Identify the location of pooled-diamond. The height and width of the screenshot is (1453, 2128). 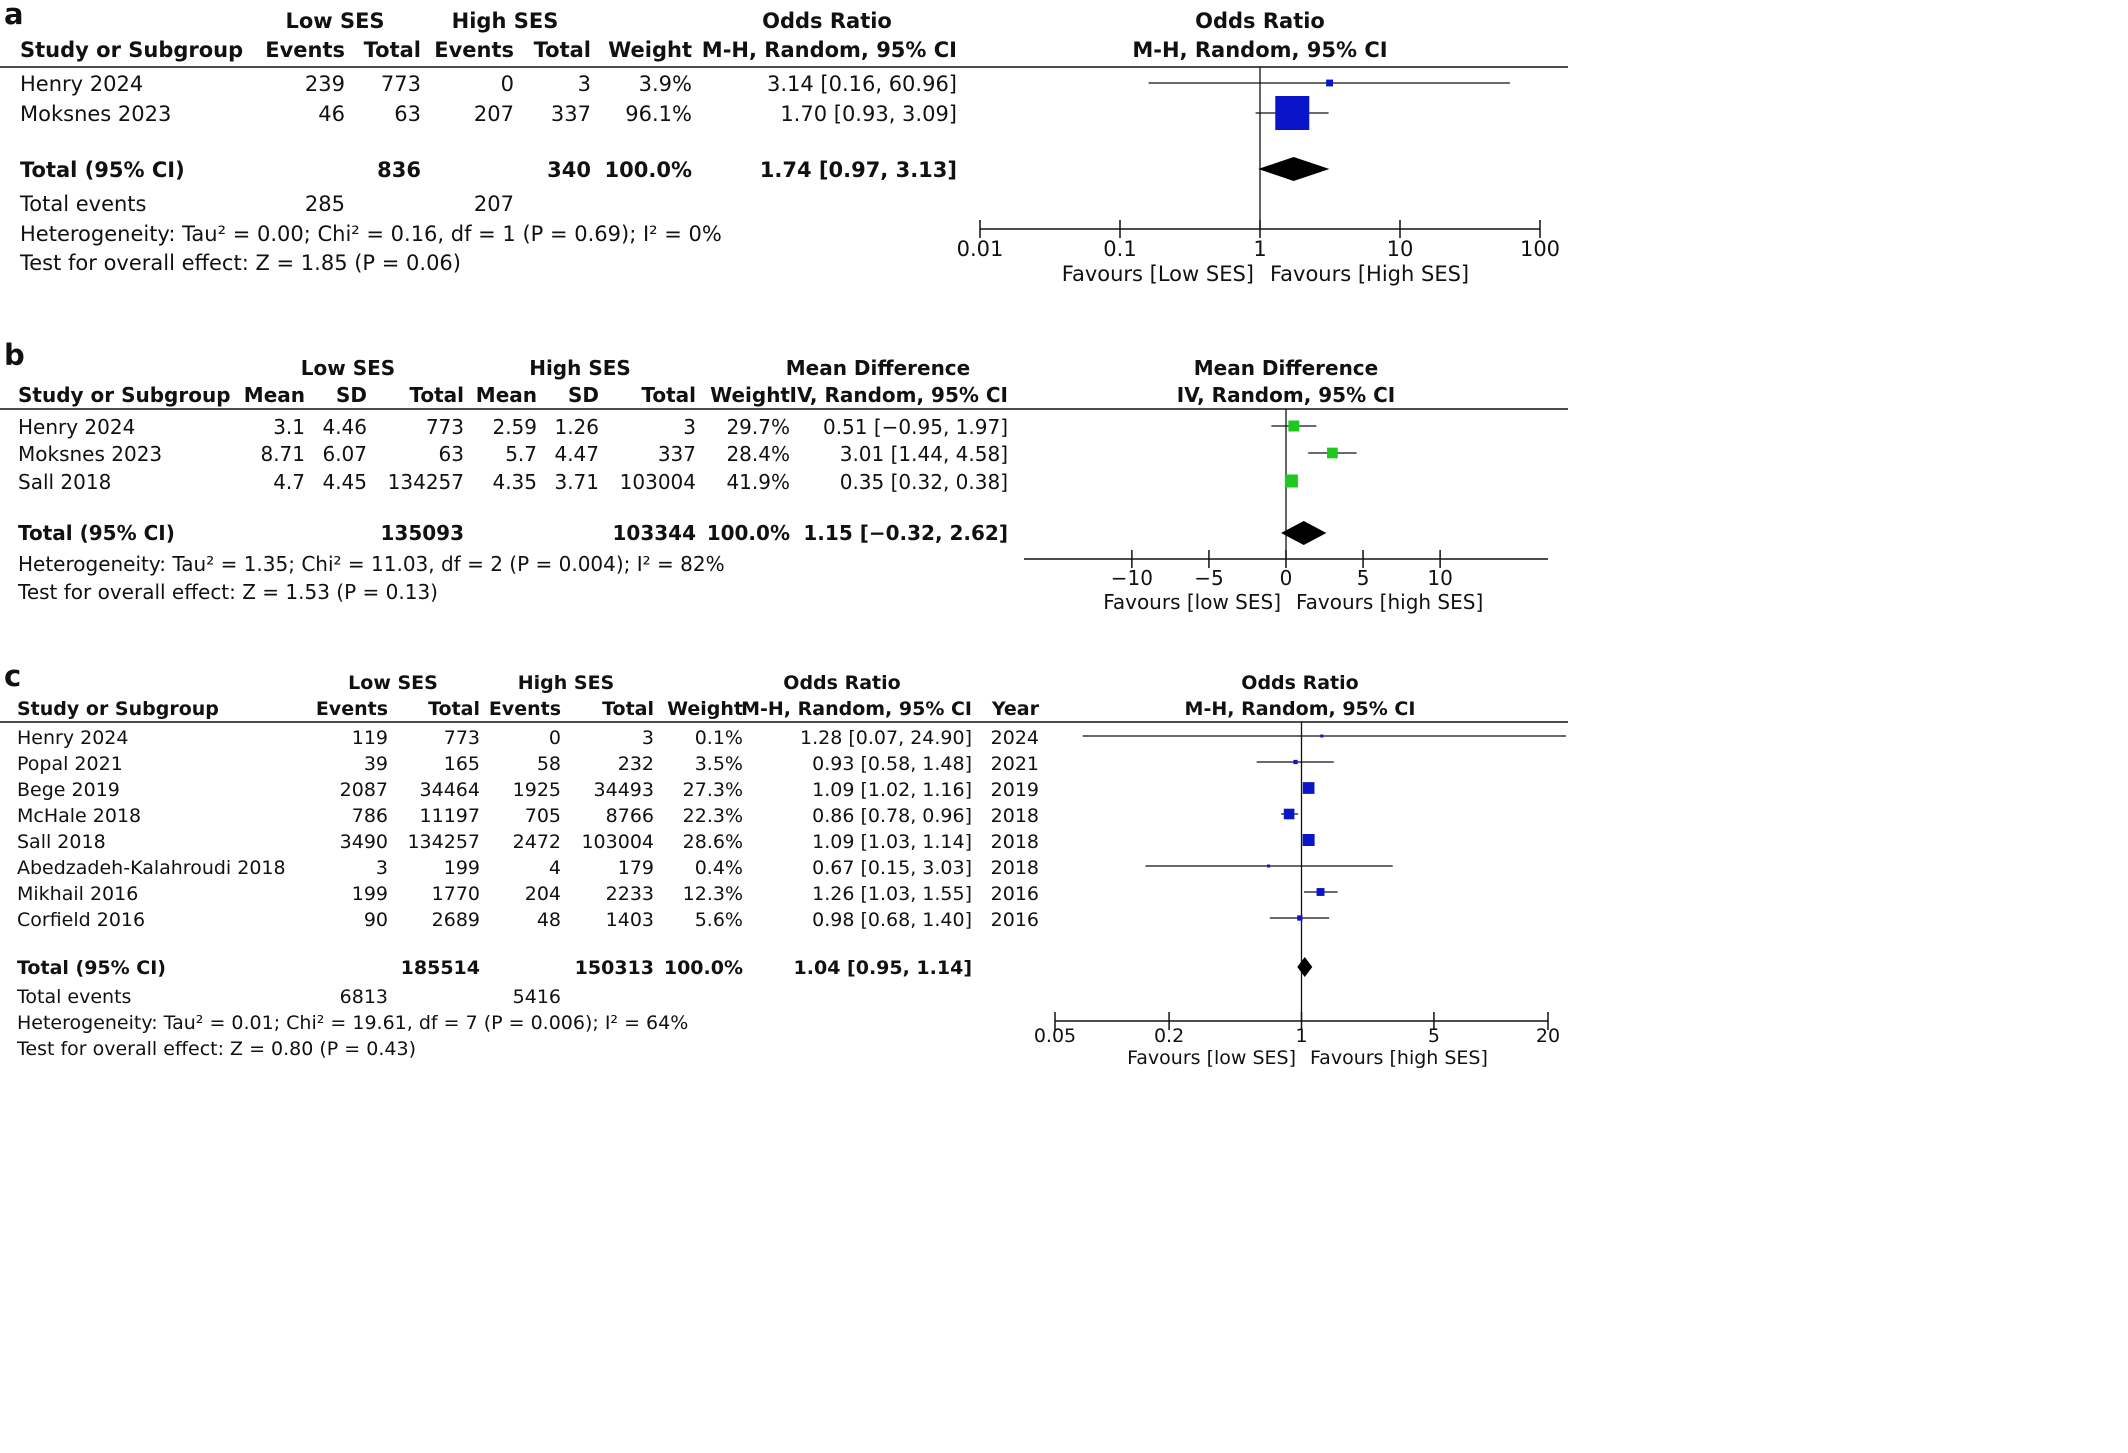
(1305, 967).